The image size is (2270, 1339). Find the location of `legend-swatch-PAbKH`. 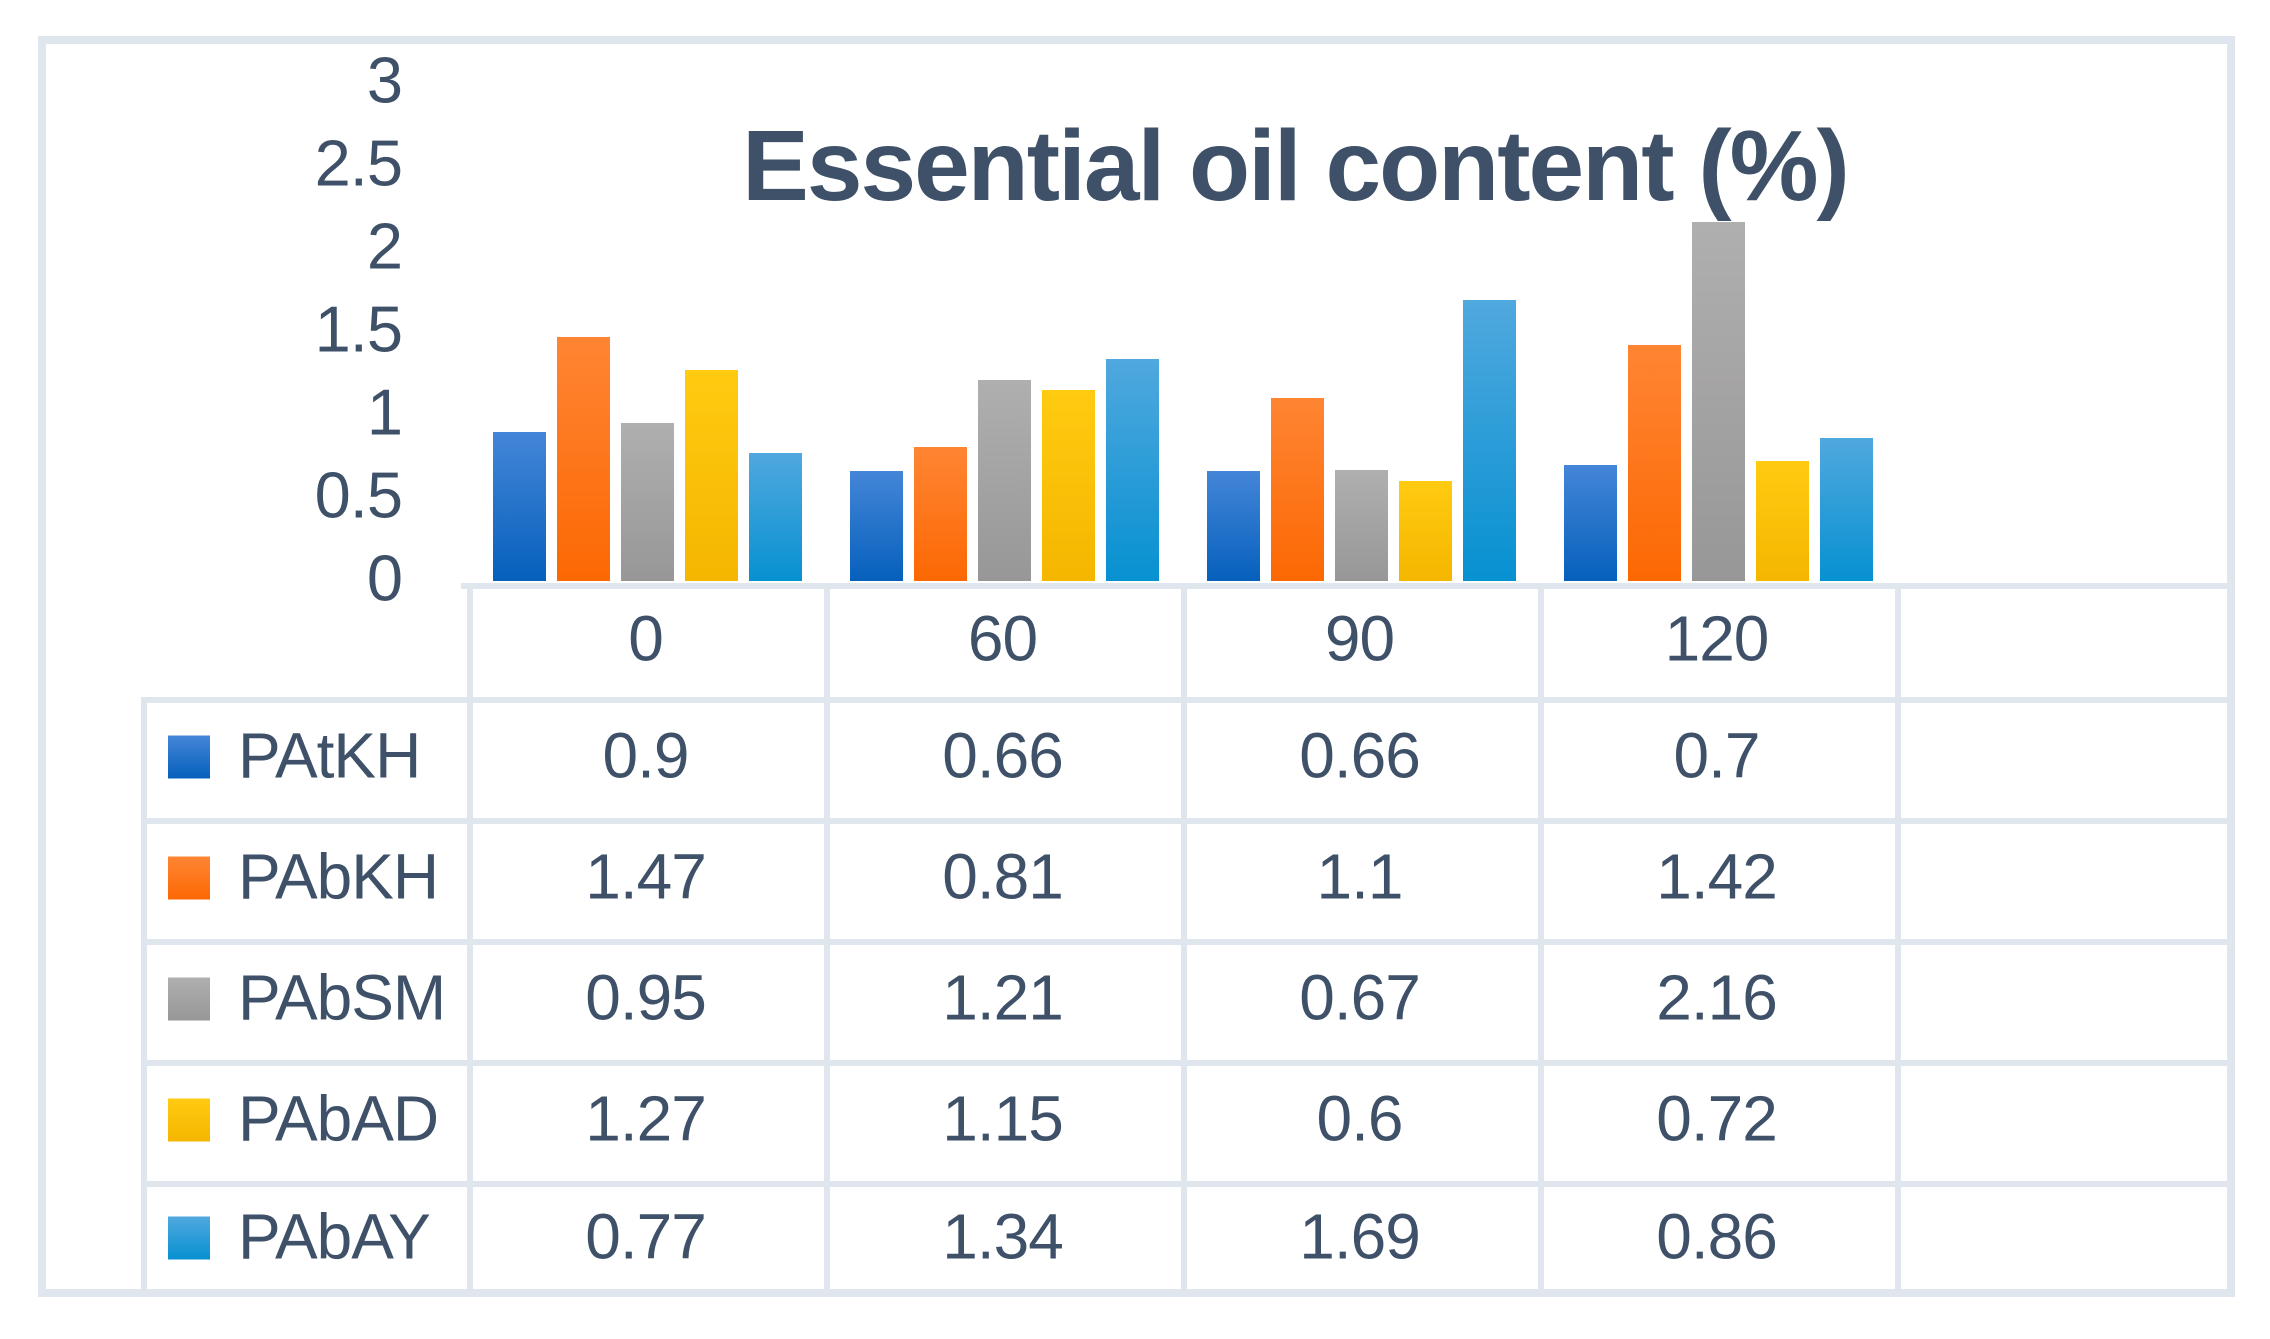

legend-swatch-PAbKH is located at coordinates (189, 878).